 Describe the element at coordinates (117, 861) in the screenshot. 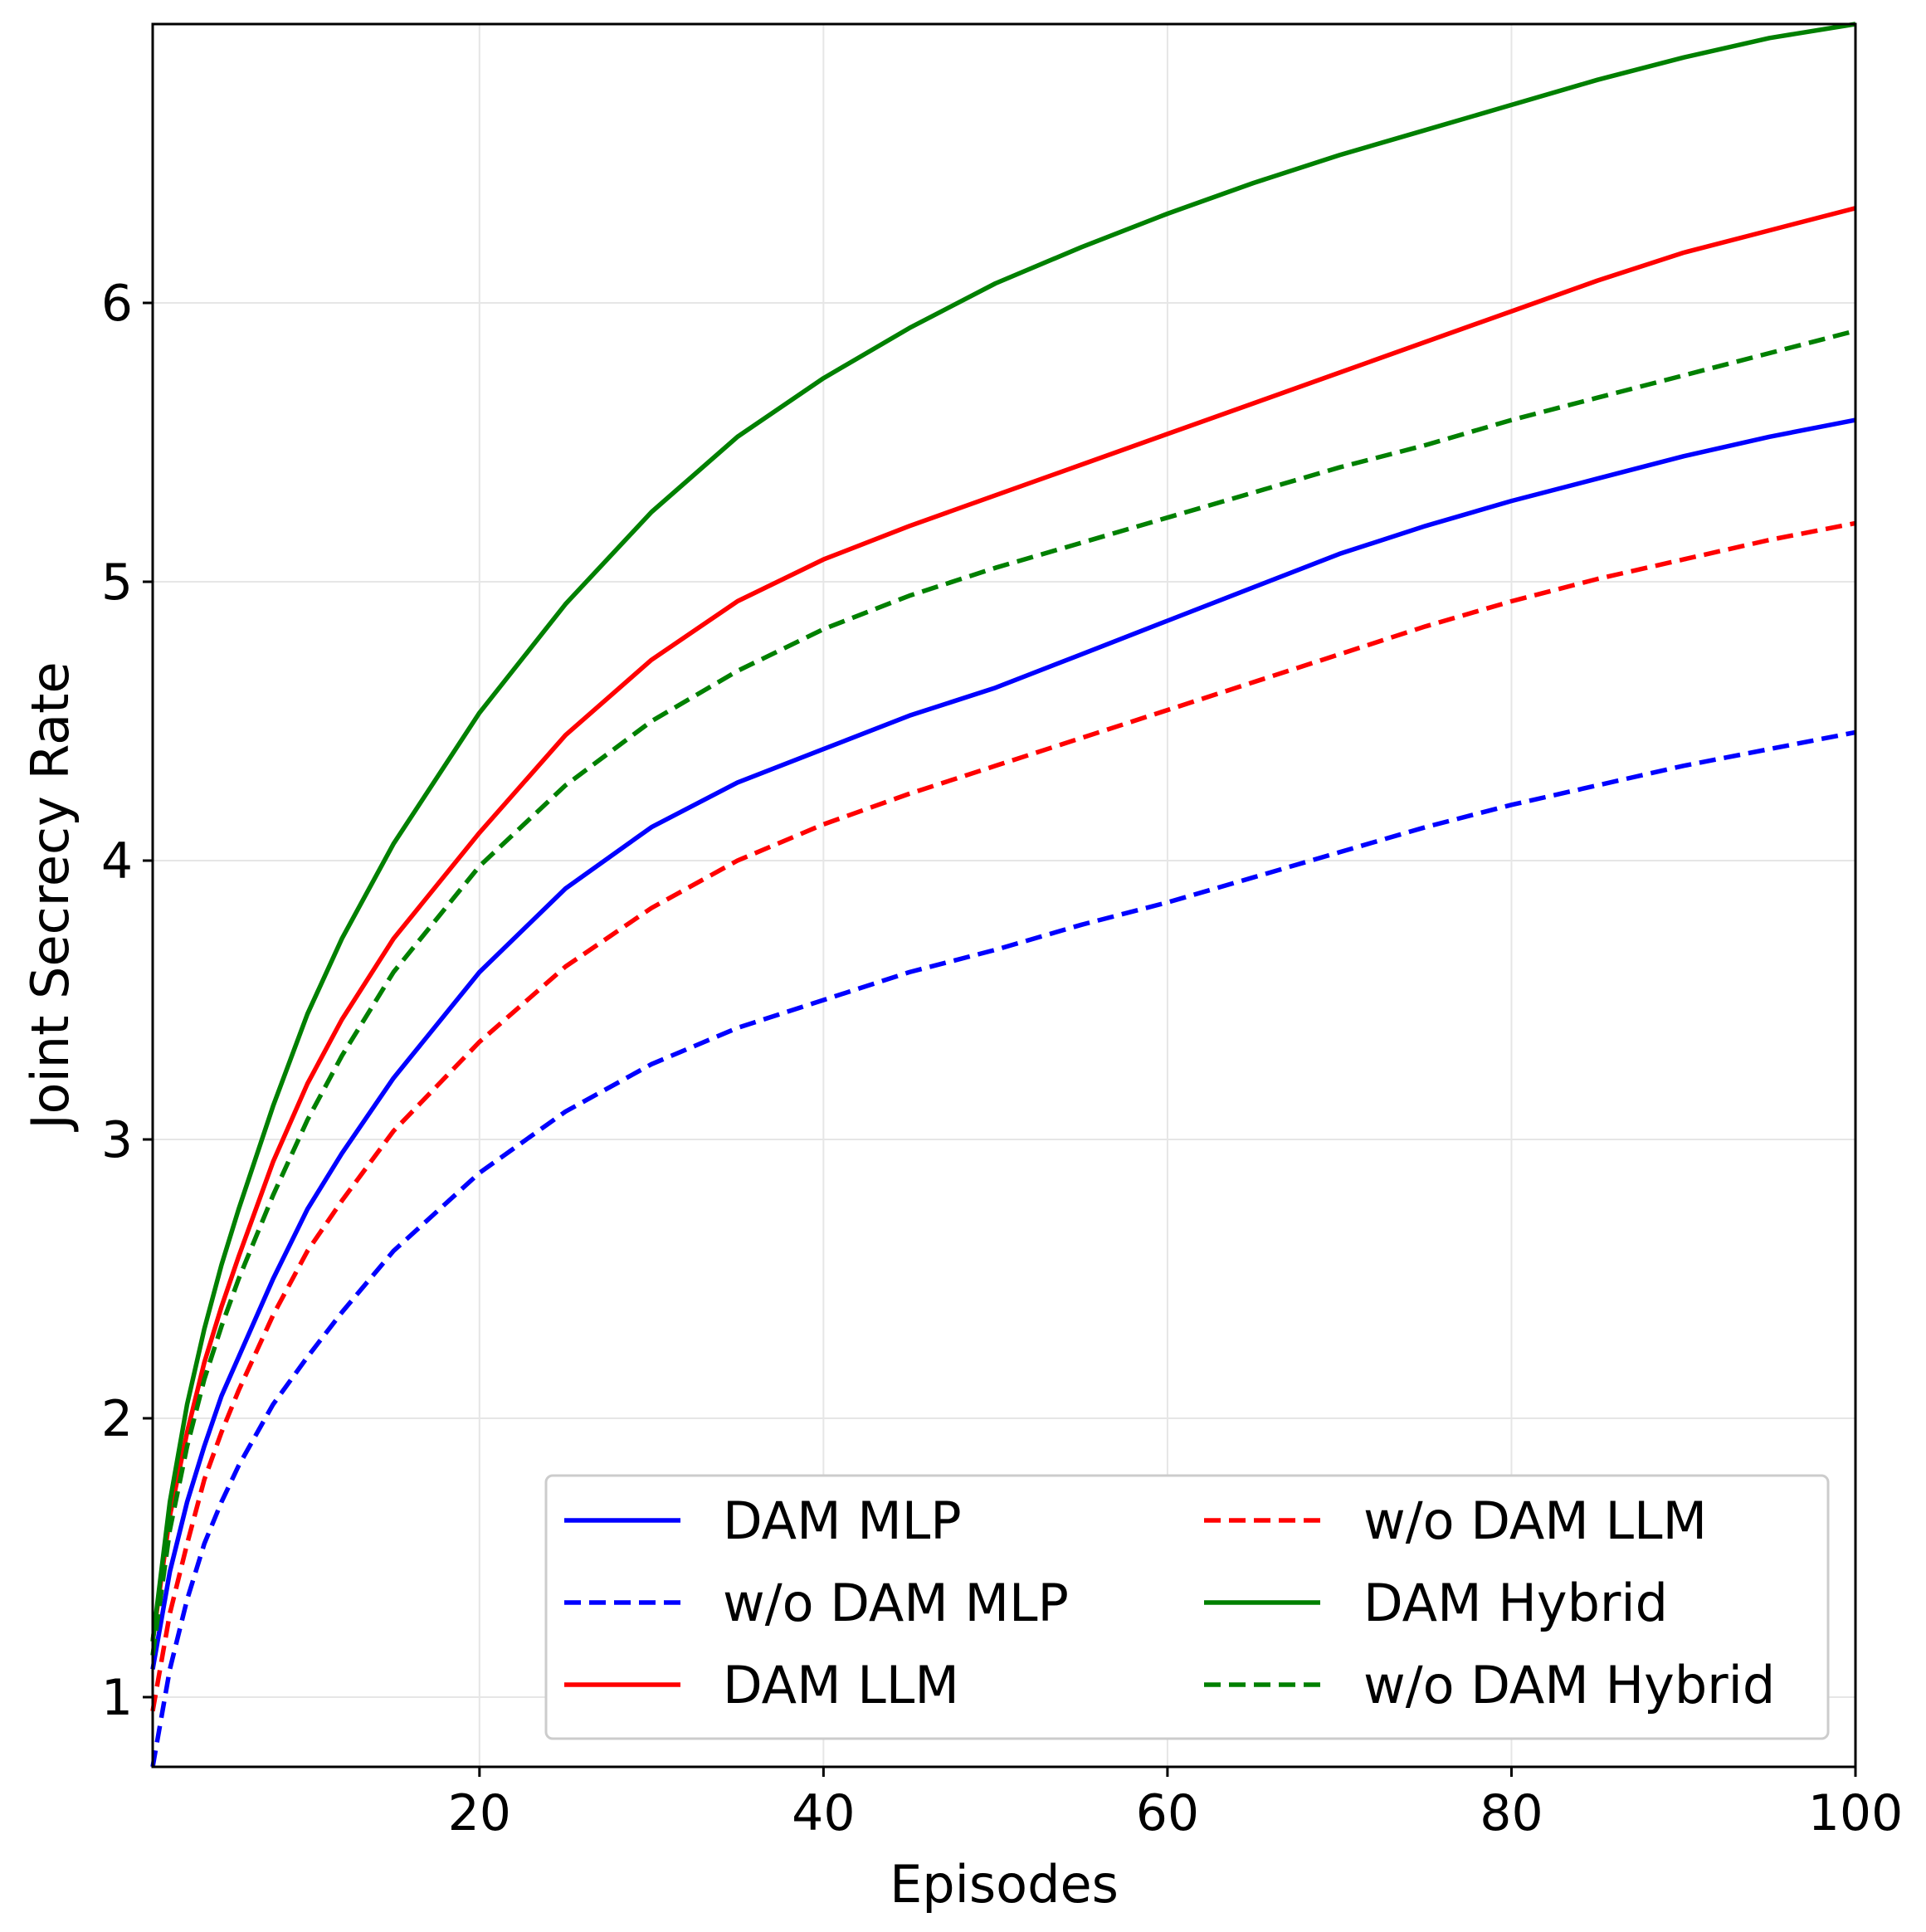

I see `y-tick-label: 4` at that location.